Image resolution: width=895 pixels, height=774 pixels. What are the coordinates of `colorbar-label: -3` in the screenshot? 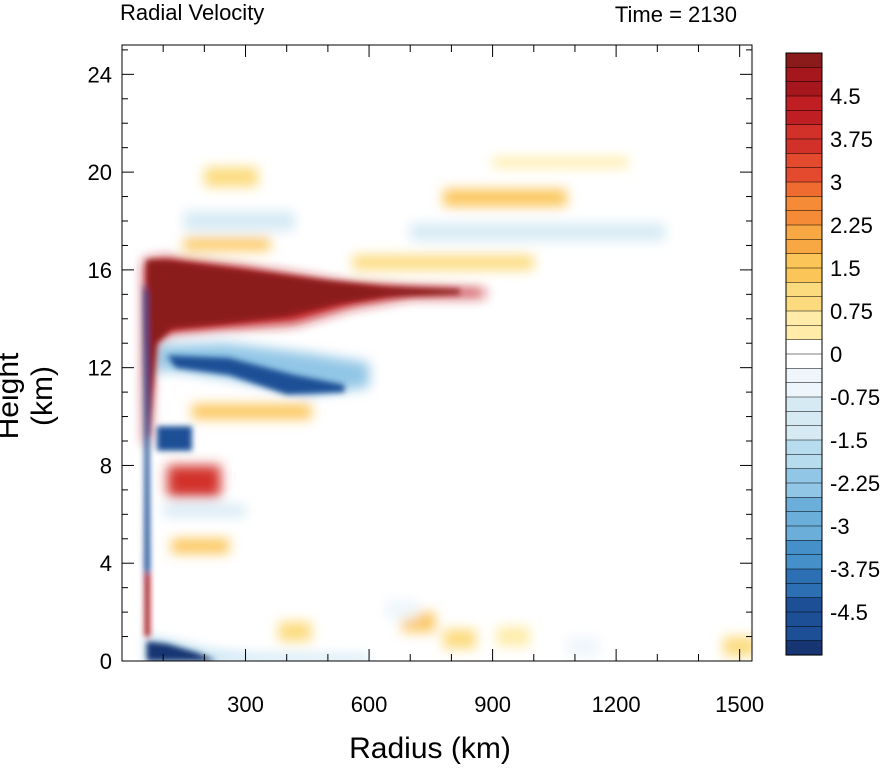 It's located at (840, 526).